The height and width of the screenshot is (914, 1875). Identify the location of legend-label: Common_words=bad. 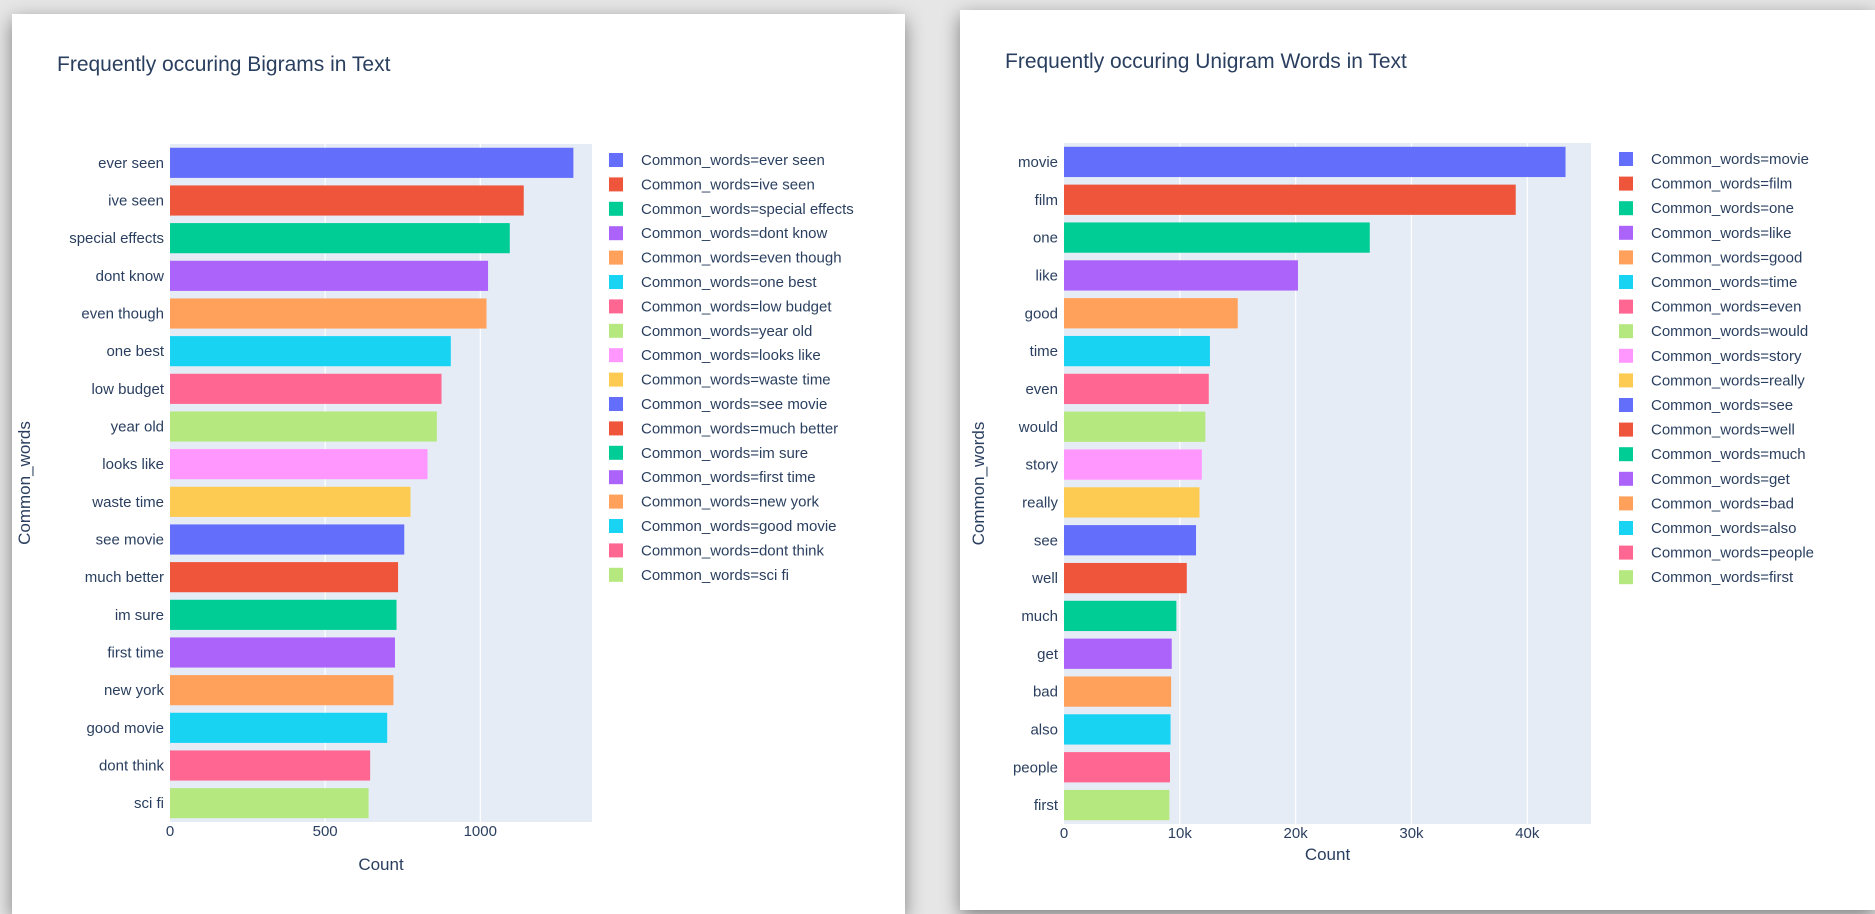
(1722, 503).